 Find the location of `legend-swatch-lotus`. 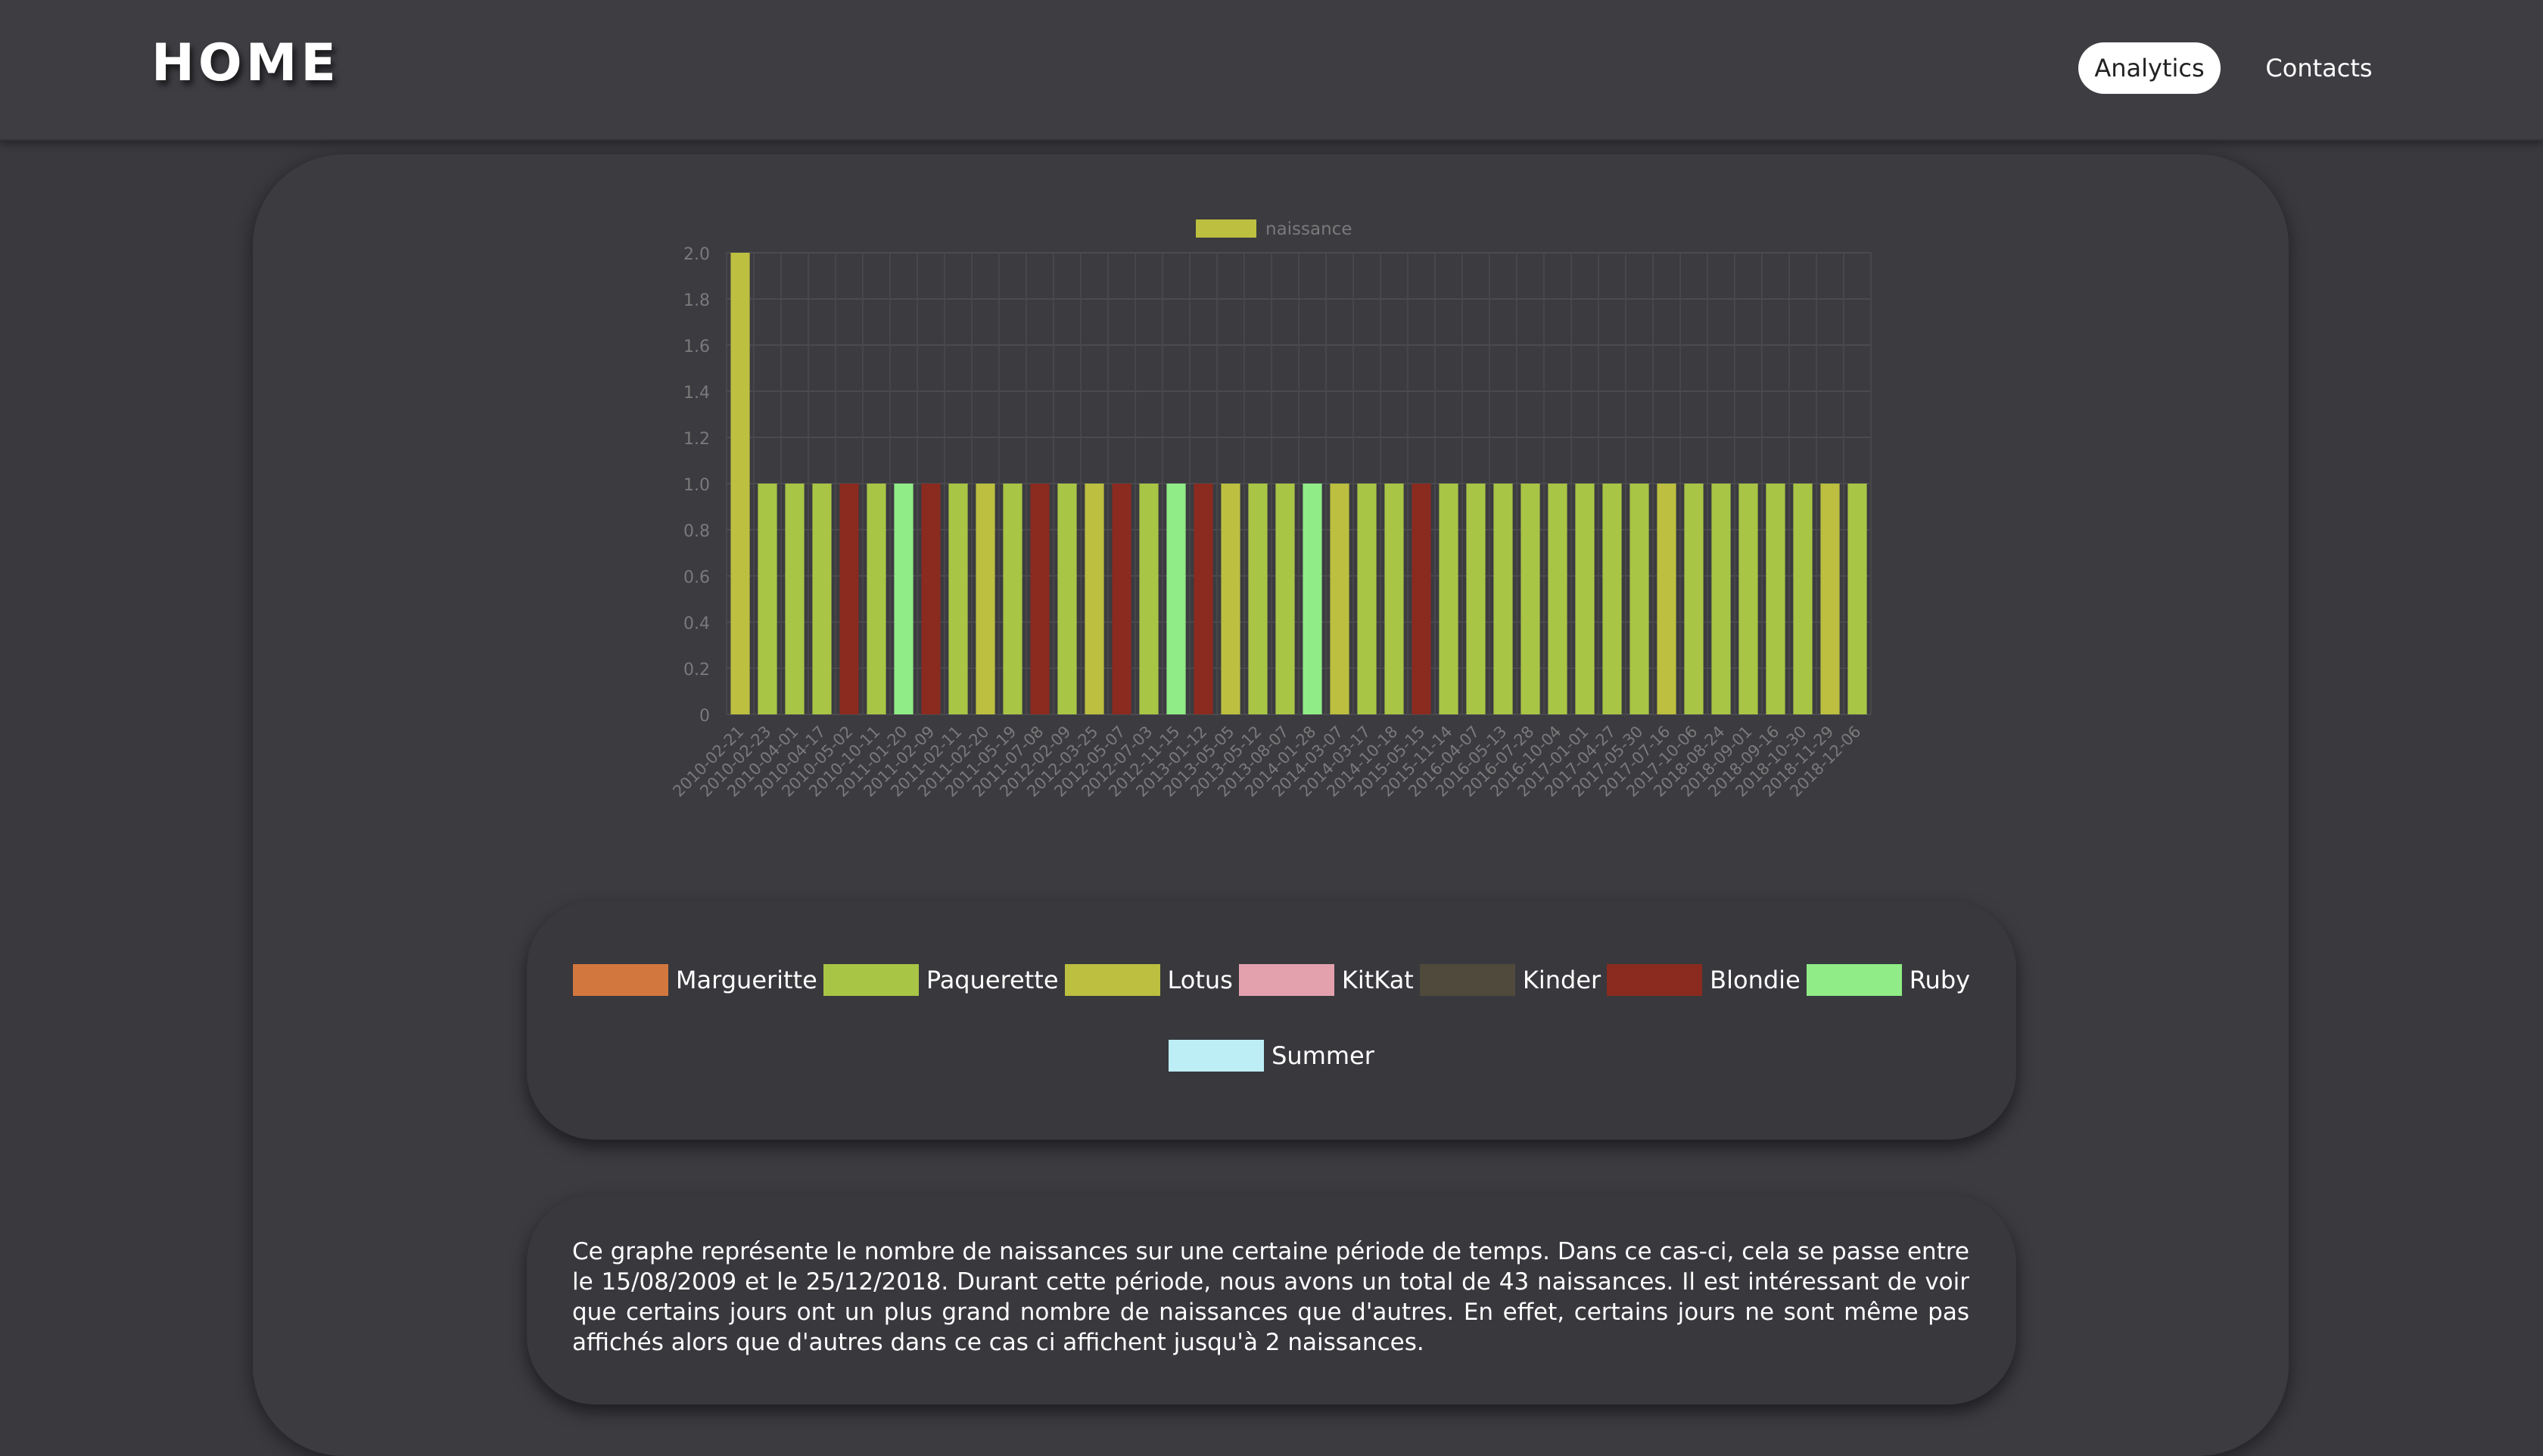

legend-swatch-lotus is located at coordinates (1112, 980).